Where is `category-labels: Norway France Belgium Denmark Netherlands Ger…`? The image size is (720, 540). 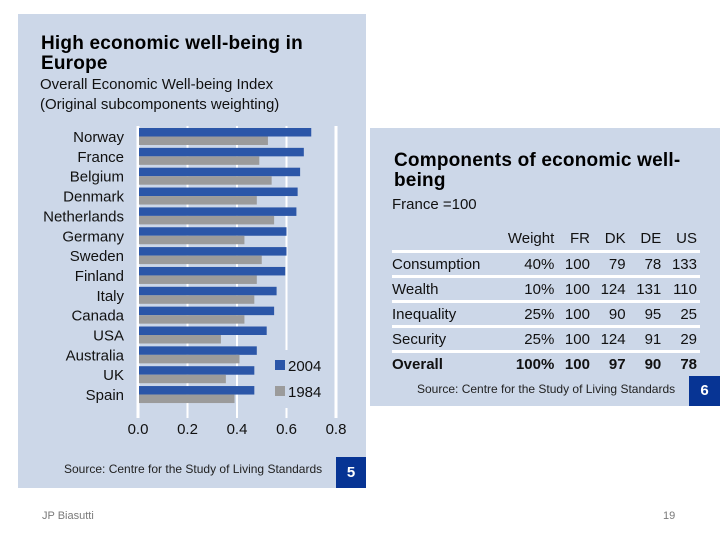
category-labels: Norway France Belgium Denmark Netherlands Ger… is located at coordinates (84, 266).